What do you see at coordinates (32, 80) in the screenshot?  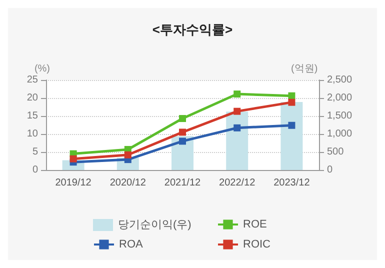 I see `y-tick-label: 25` at bounding box center [32, 80].